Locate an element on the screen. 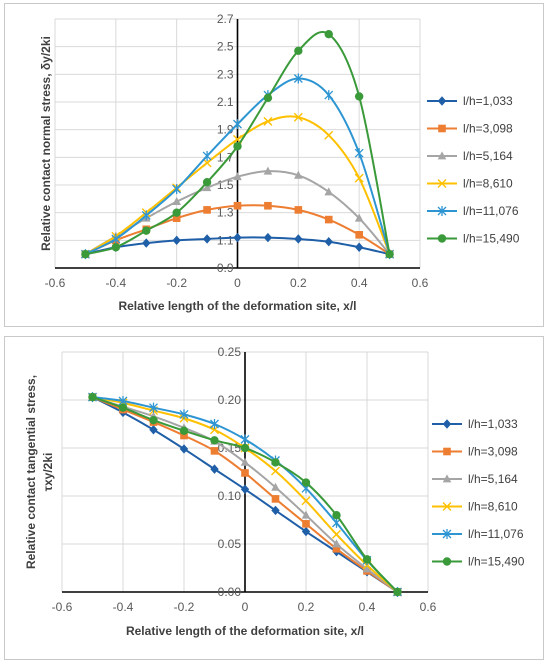 The image size is (550, 665). y-tick-label: 2.3 is located at coordinates (225, 74).